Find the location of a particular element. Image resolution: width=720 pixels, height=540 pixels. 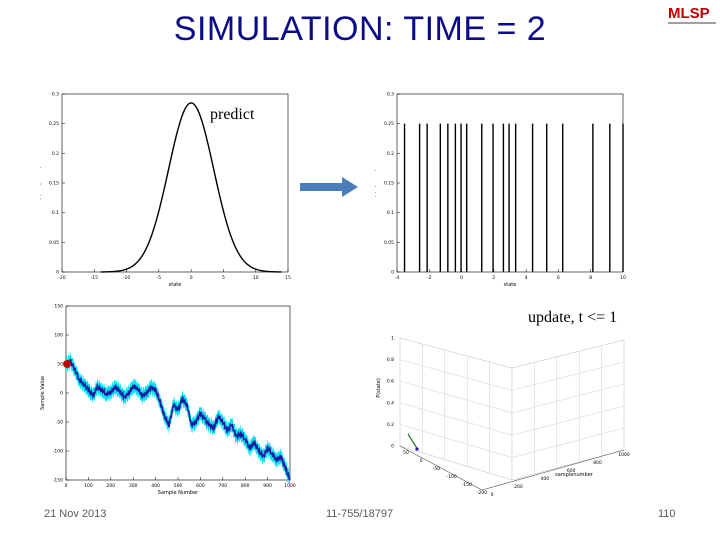

x-tick-label: 900 is located at coordinates (267, 486).